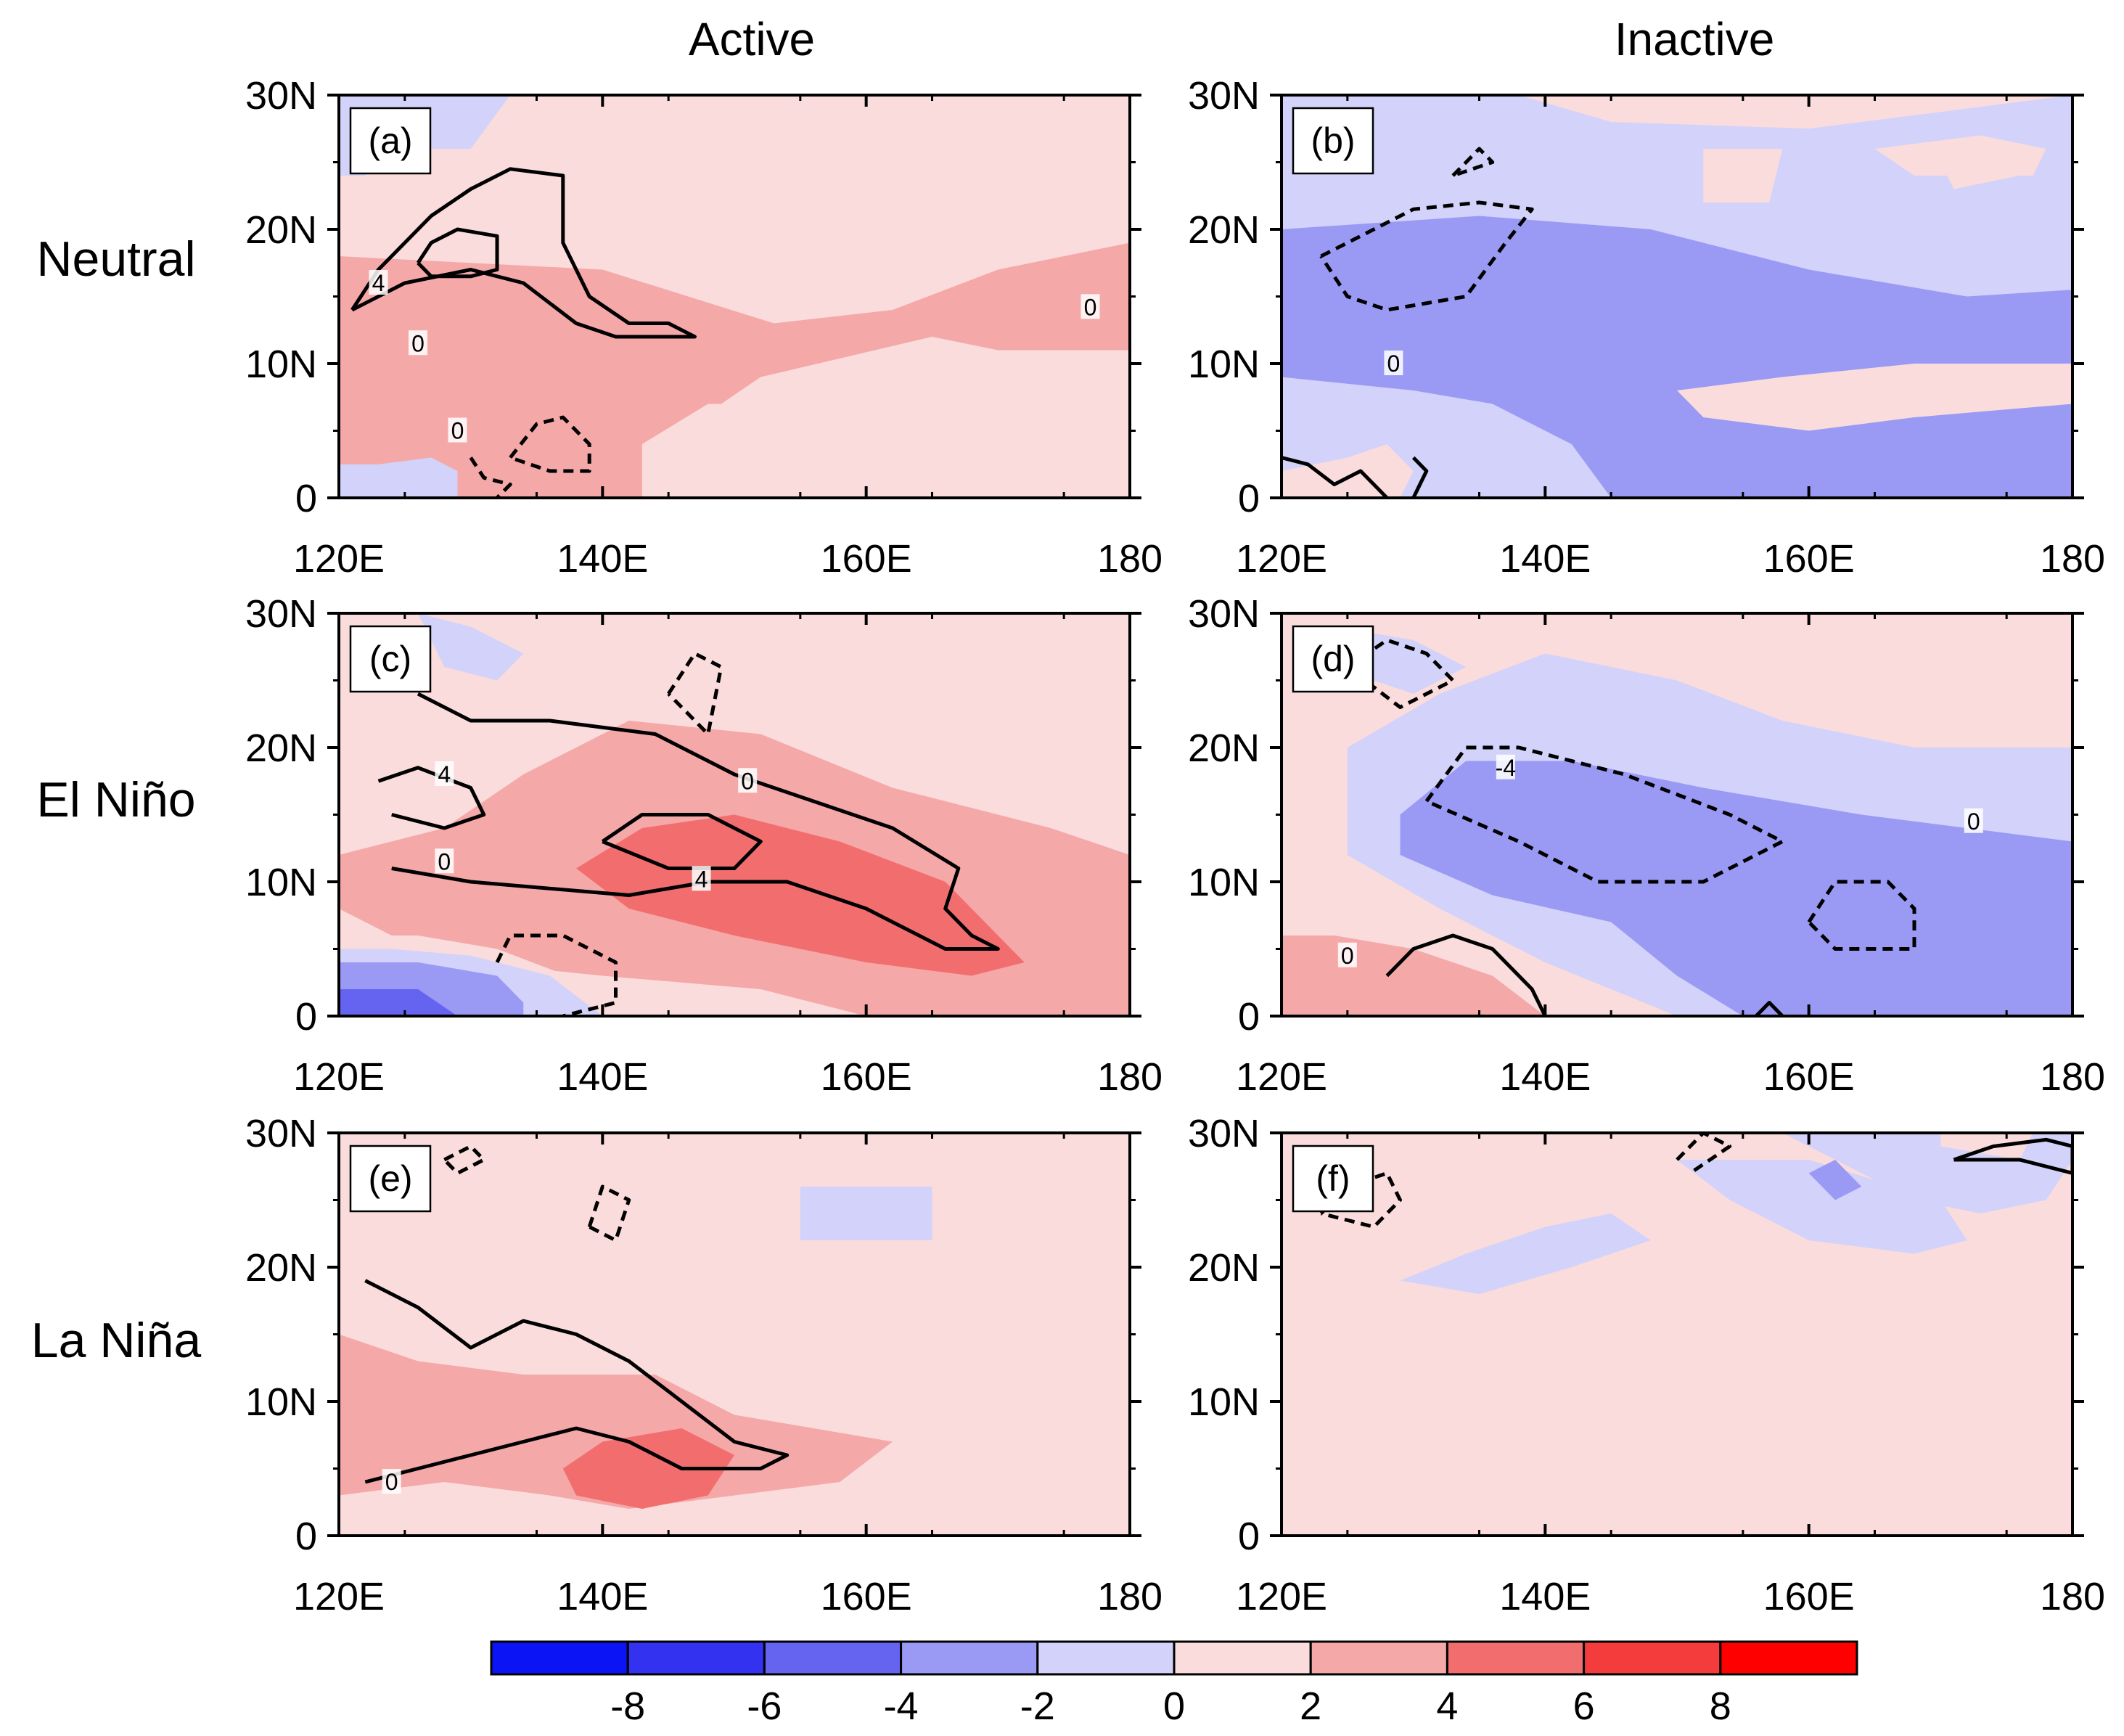 This screenshot has height=1736, width=2124. I want to click on row-title-la-nina: La Niña, so click(116, 1340).